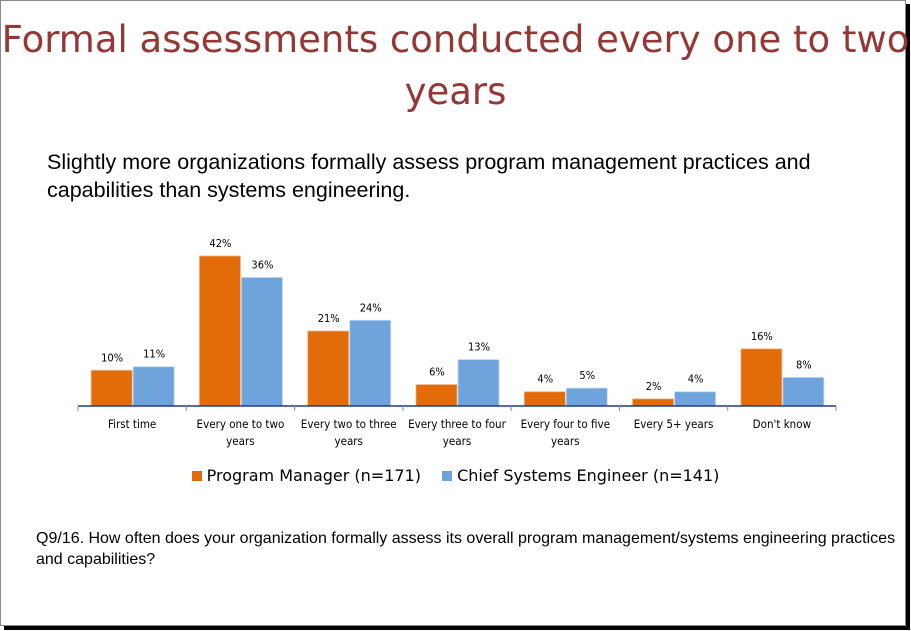  I want to click on x-tick-label: Every one to two, so click(241, 424).